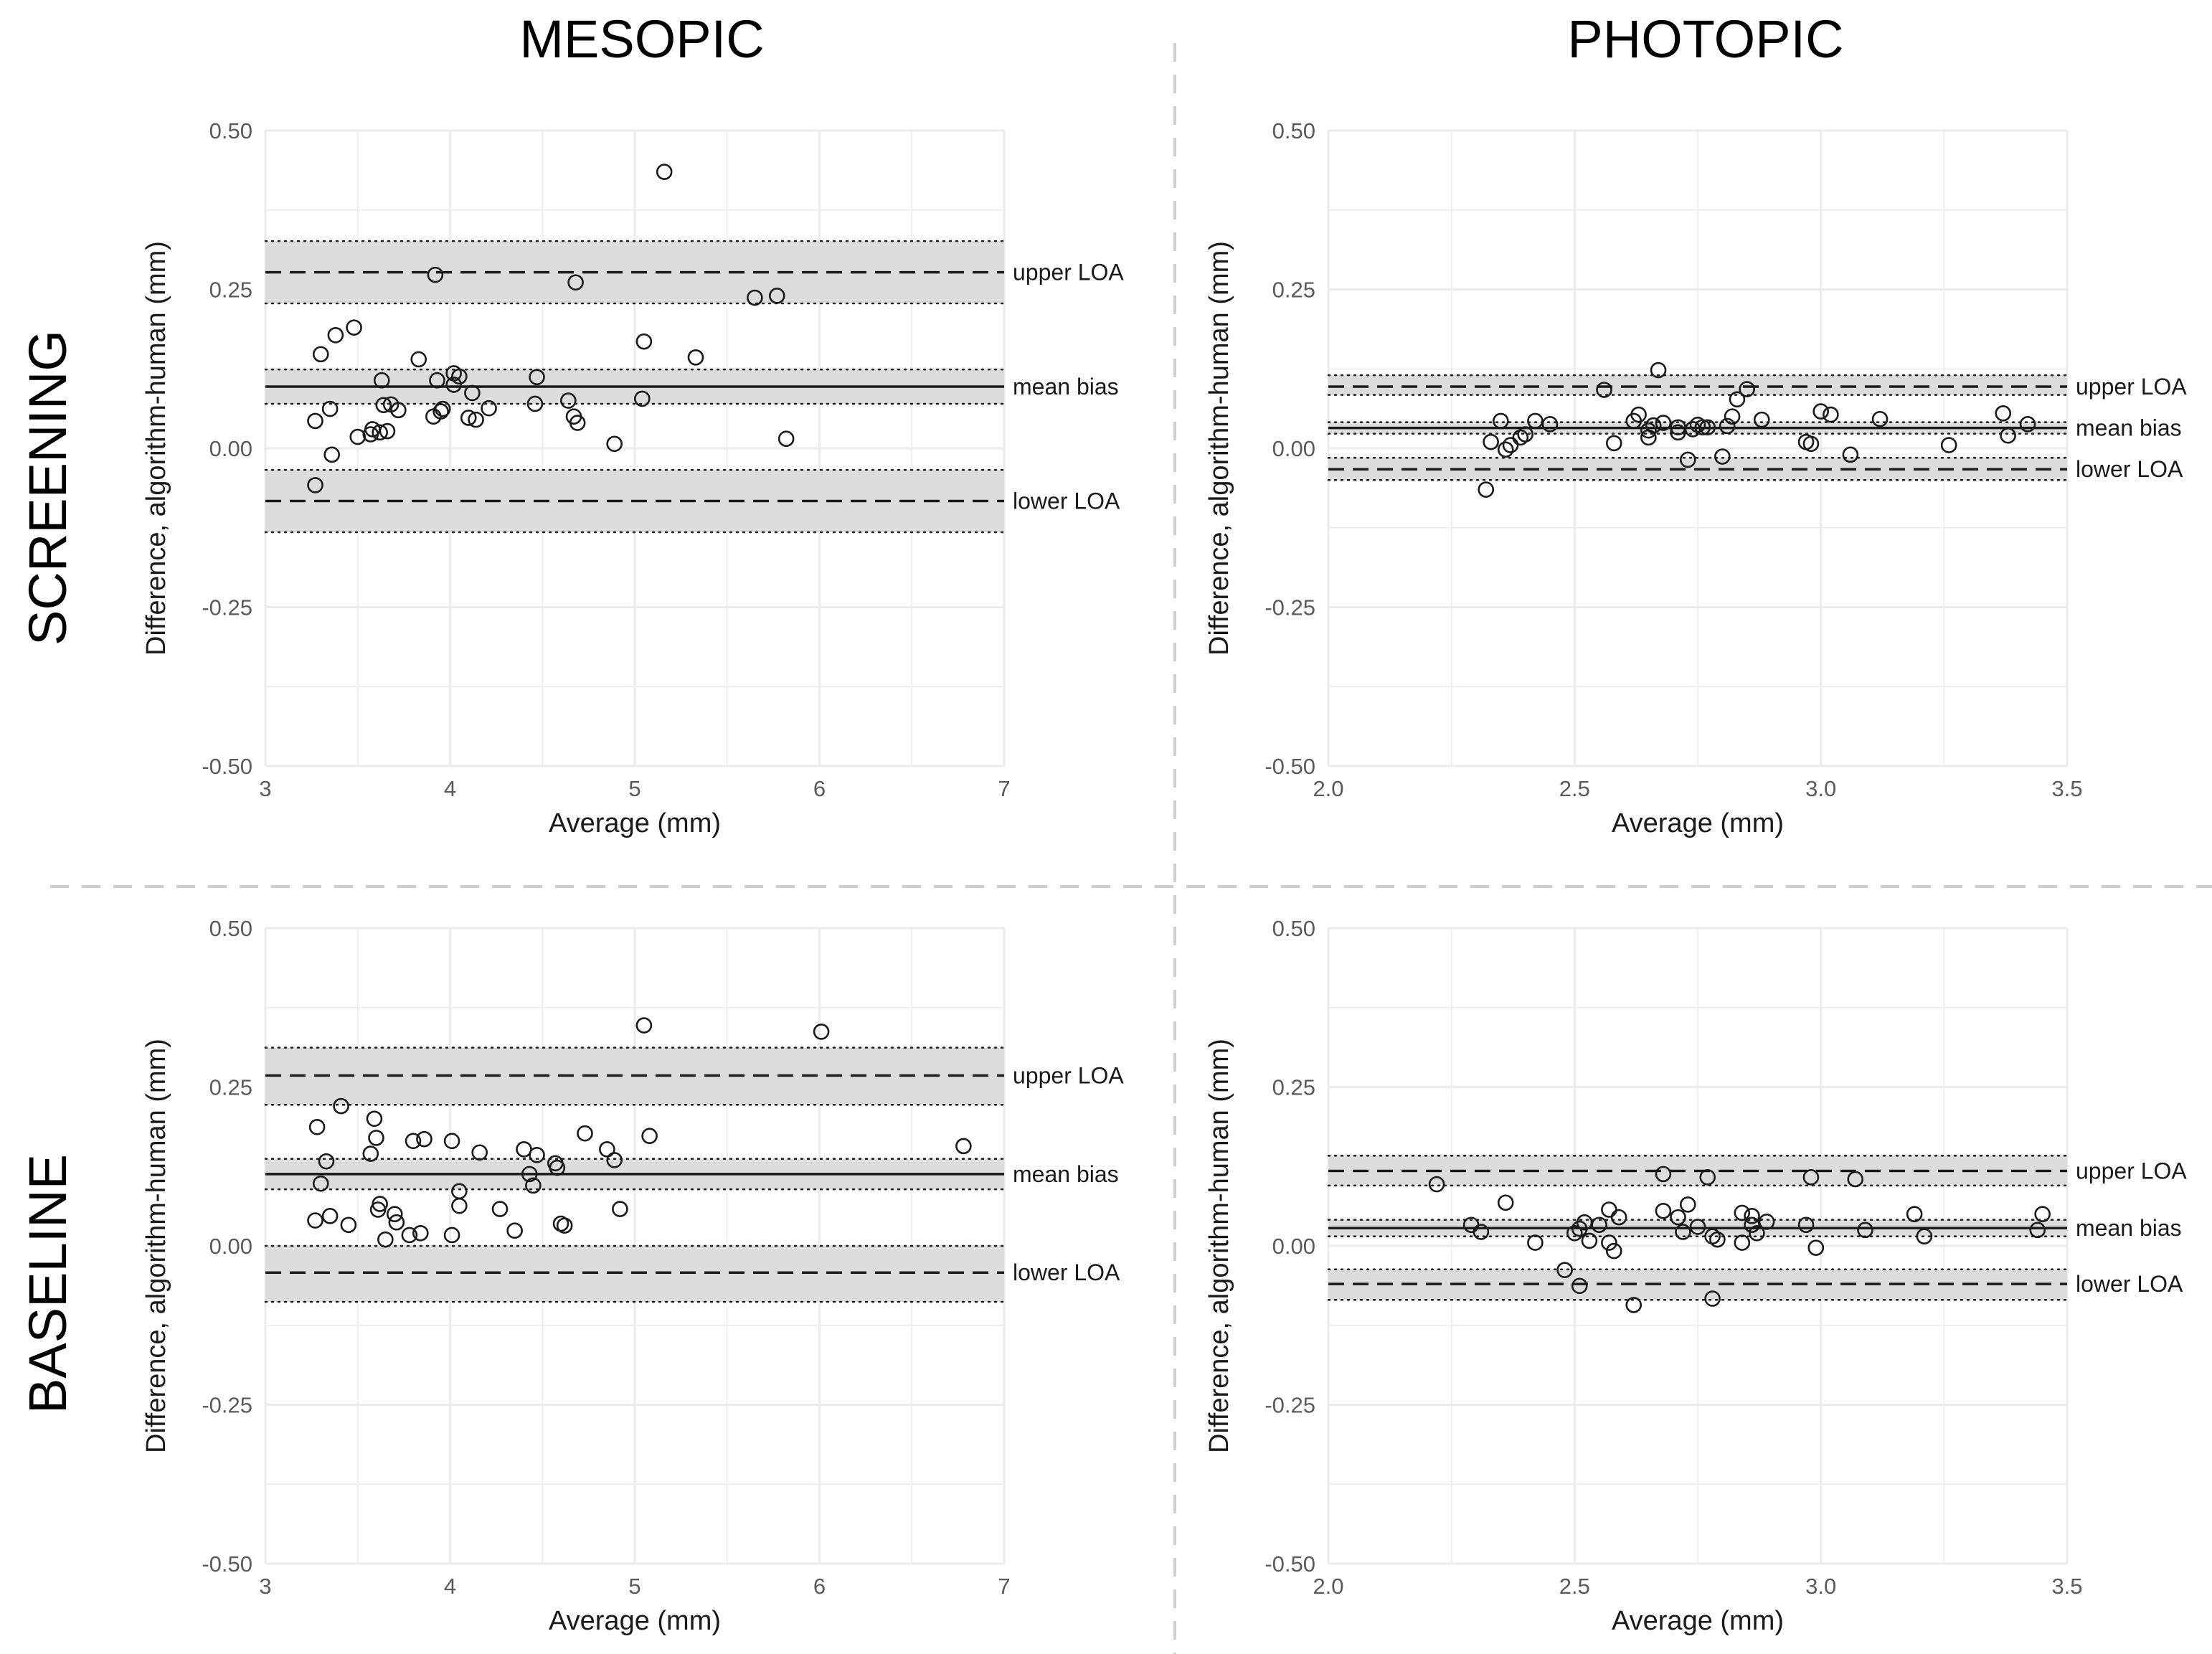 This screenshot has height=1654, width=2212. Describe the element at coordinates (1066, 1174) in the screenshot. I see `mean-bias-label: mean bias` at that location.